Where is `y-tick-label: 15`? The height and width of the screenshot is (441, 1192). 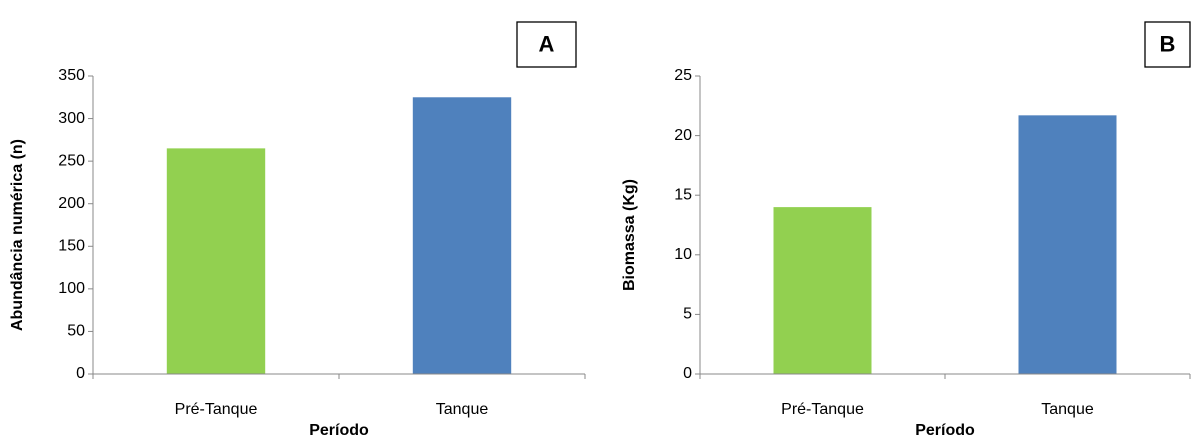
y-tick-label: 15 is located at coordinates (683, 194).